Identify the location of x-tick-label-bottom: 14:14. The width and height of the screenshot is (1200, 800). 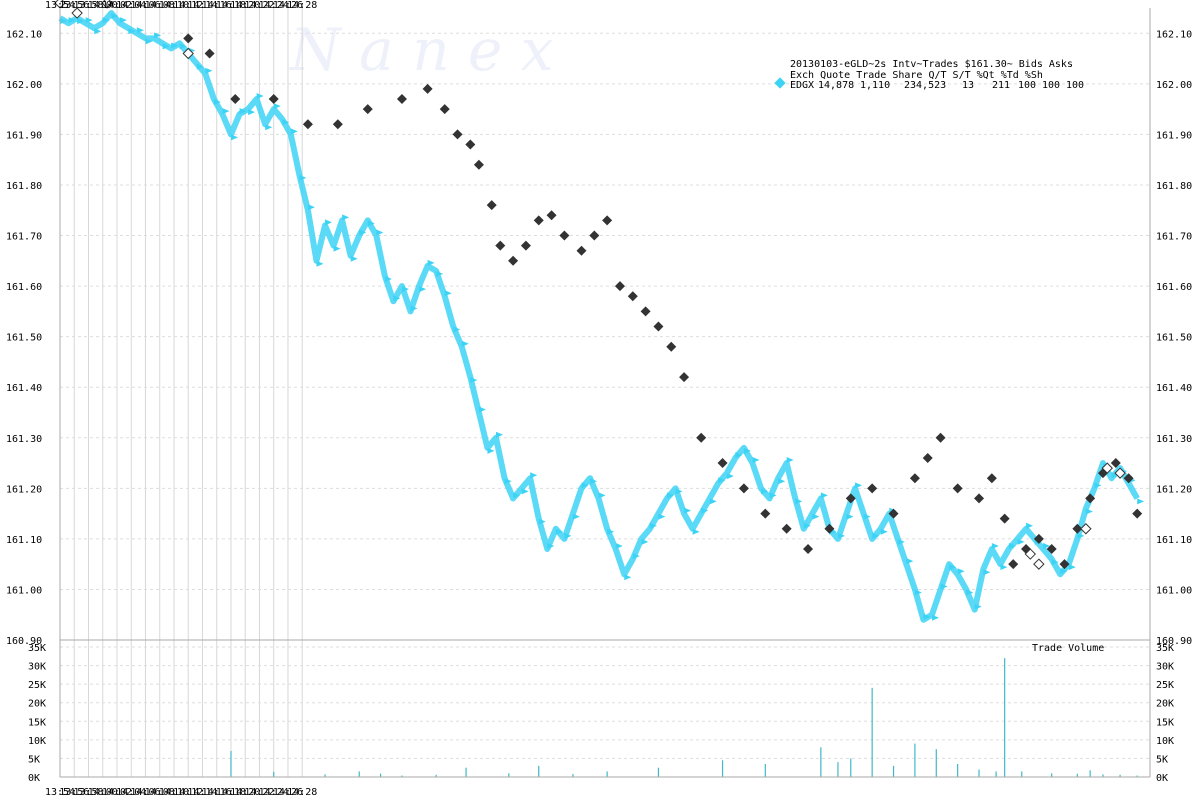
(202, 792).